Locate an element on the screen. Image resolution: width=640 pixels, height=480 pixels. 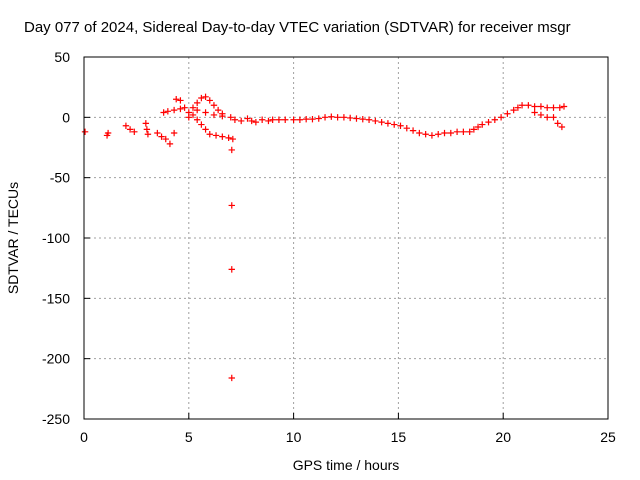
x-axis-label: GPS time / hours is located at coordinates (346, 465).